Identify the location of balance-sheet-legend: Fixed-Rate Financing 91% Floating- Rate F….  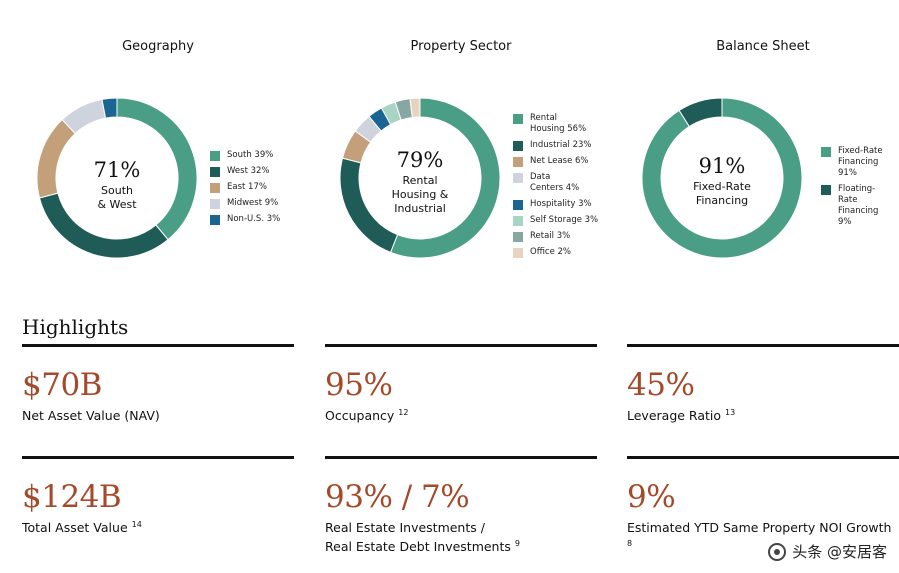
(852, 189).